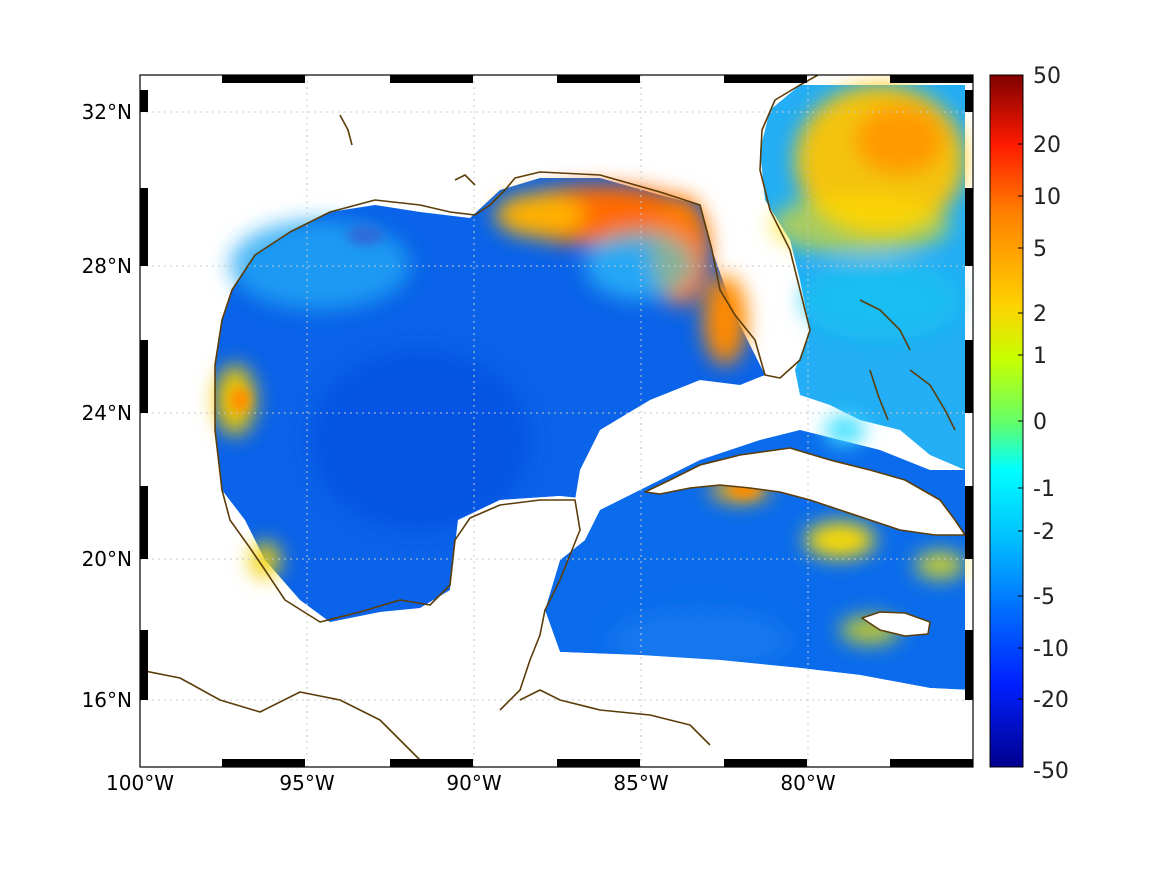 This screenshot has width=1167, height=875. What do you see at coordinates (1047, 197) in the screenshot?
I see `colorbar-label: 10` at bounding box center [1047, 197].